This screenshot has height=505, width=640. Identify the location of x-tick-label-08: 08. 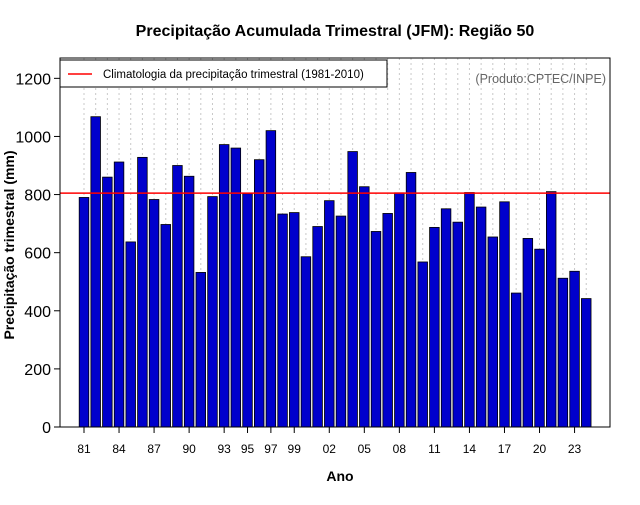
(400, 449).